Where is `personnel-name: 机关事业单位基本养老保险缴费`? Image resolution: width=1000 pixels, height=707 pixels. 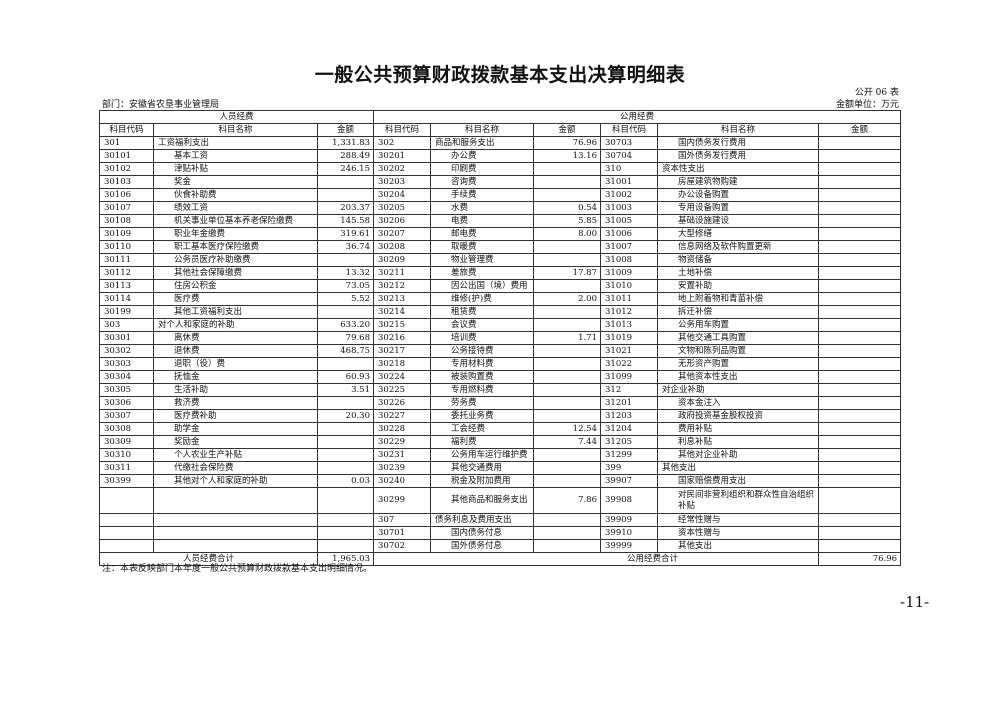 personnel-name: 机关事业单位基本养老保险缴费 is located at coordinates (235, 221).